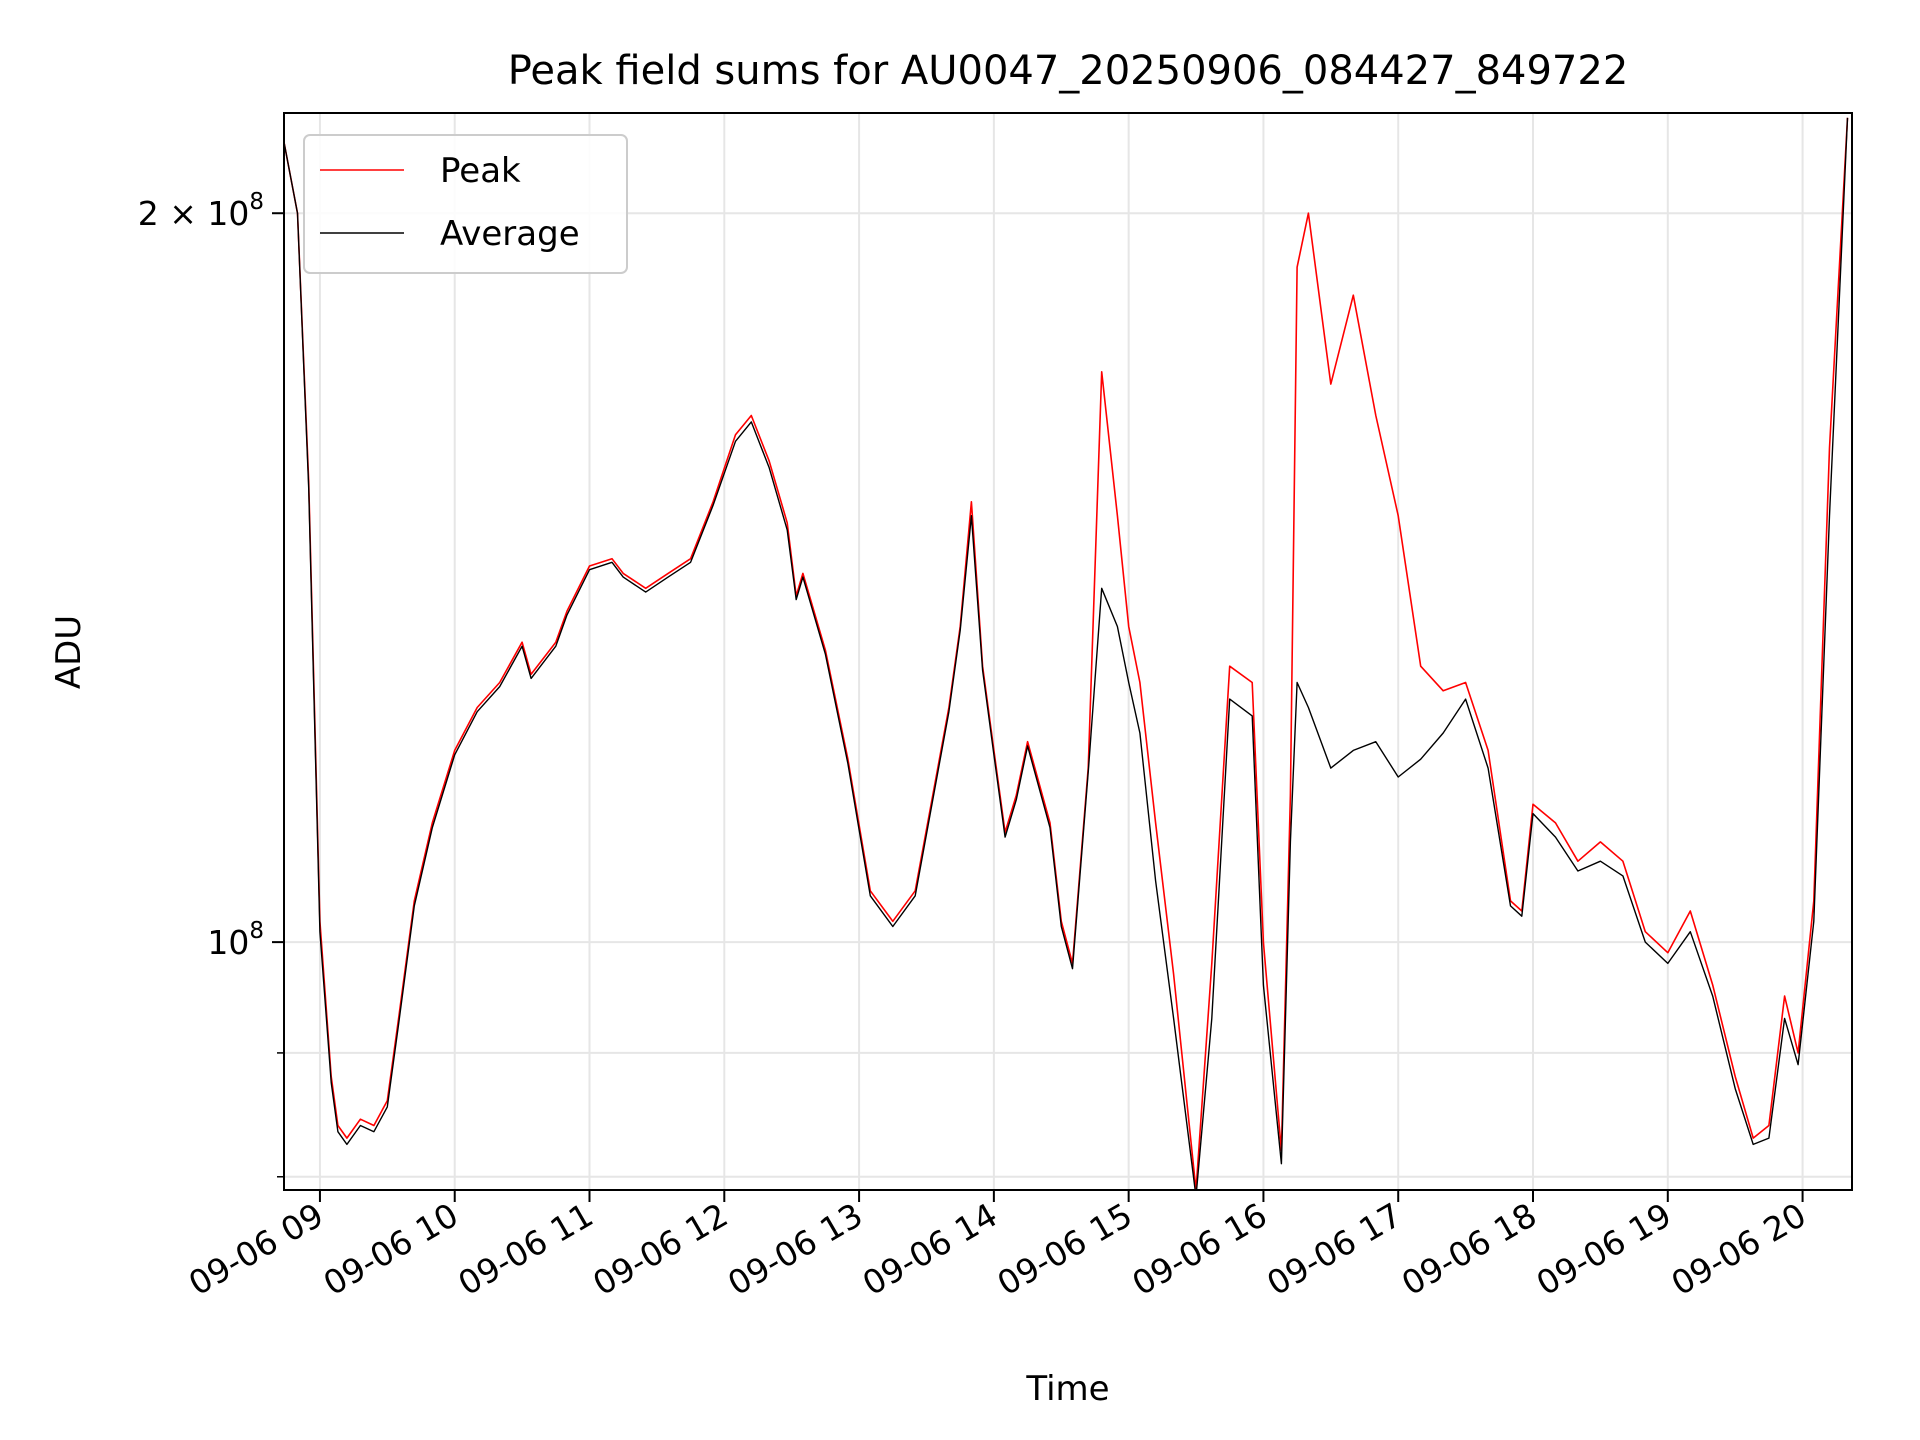 The height and width of the screenshot is (1440, 1920). What do you see at coordinates (510, 234) in the screenshot?
I see `legend-average-label: Average` at bounding box center [510, 234].